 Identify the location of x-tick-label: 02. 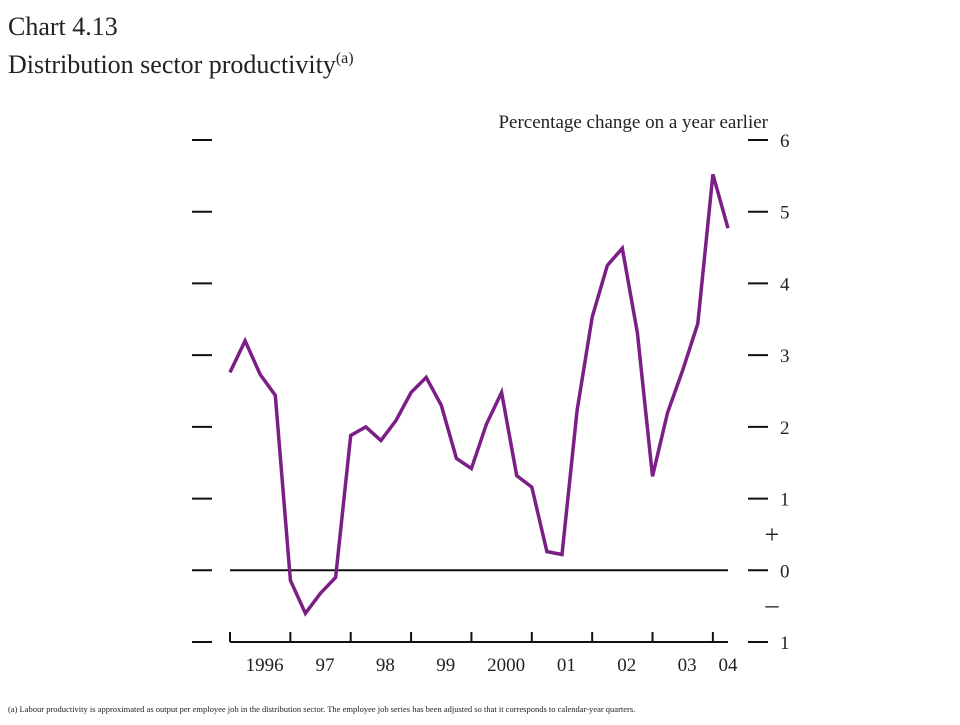
(626, 665).